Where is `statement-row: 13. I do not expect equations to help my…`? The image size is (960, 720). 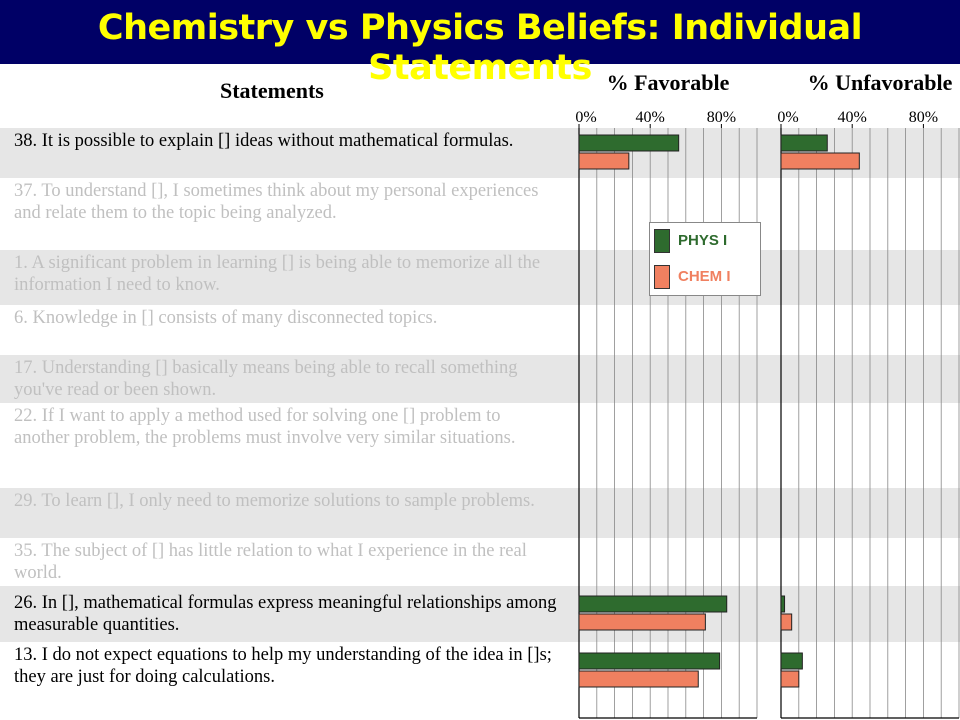
statement-row: 13. I do not expect equations to help my… is located at coordinates (480, 671).